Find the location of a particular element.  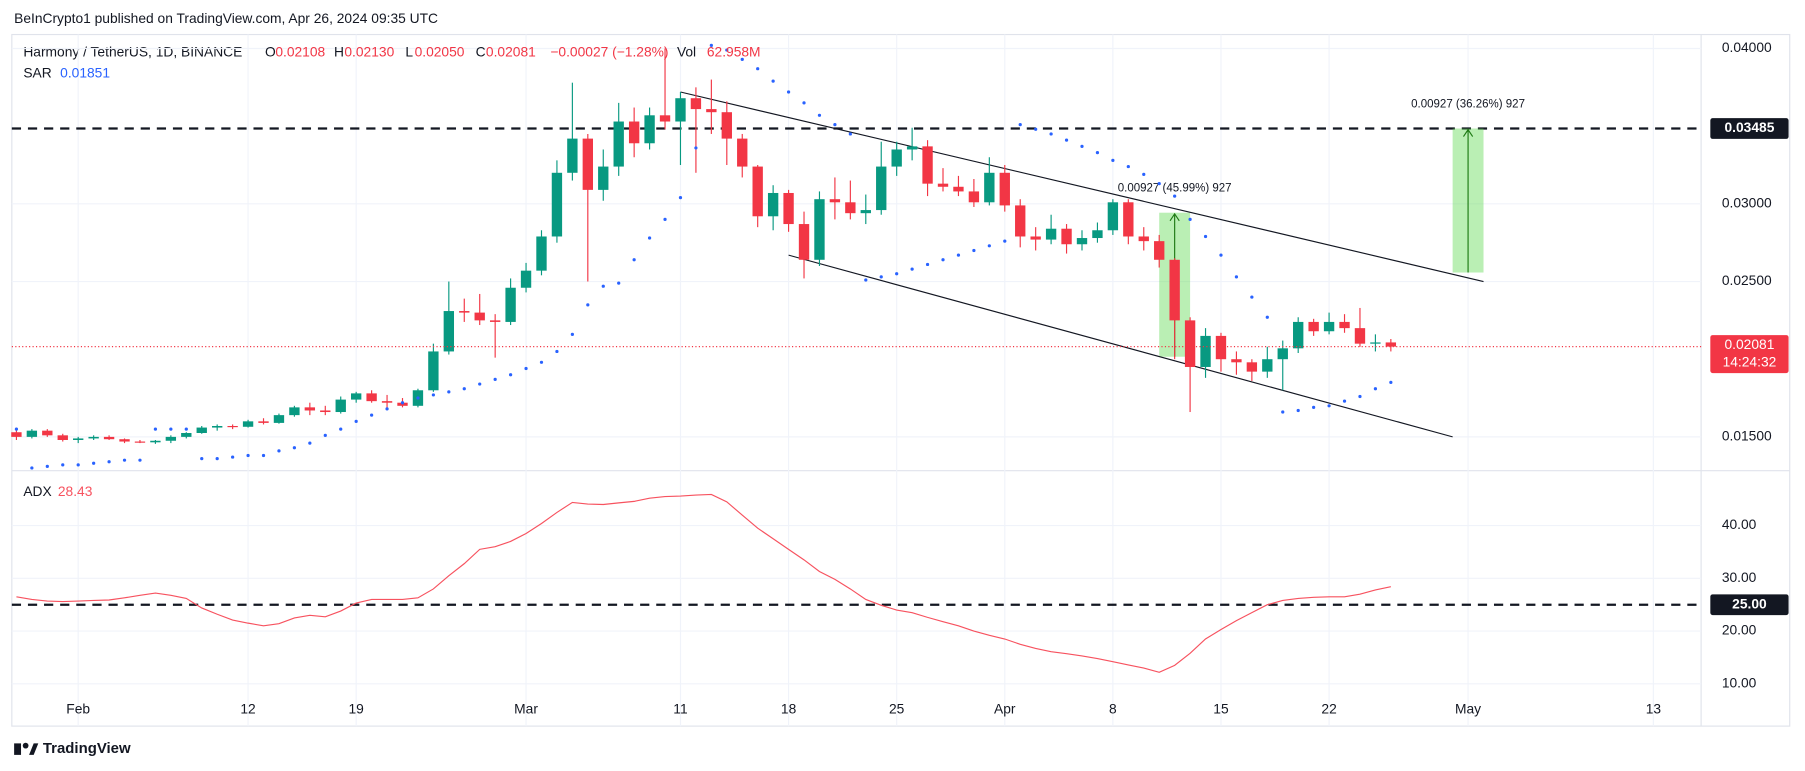

legend-field: 0.02108 is located at coordinates (300, 52).